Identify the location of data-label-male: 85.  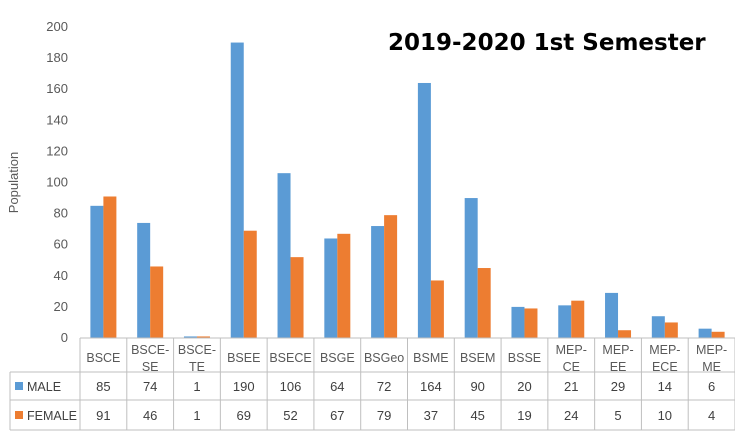
(103, 386).